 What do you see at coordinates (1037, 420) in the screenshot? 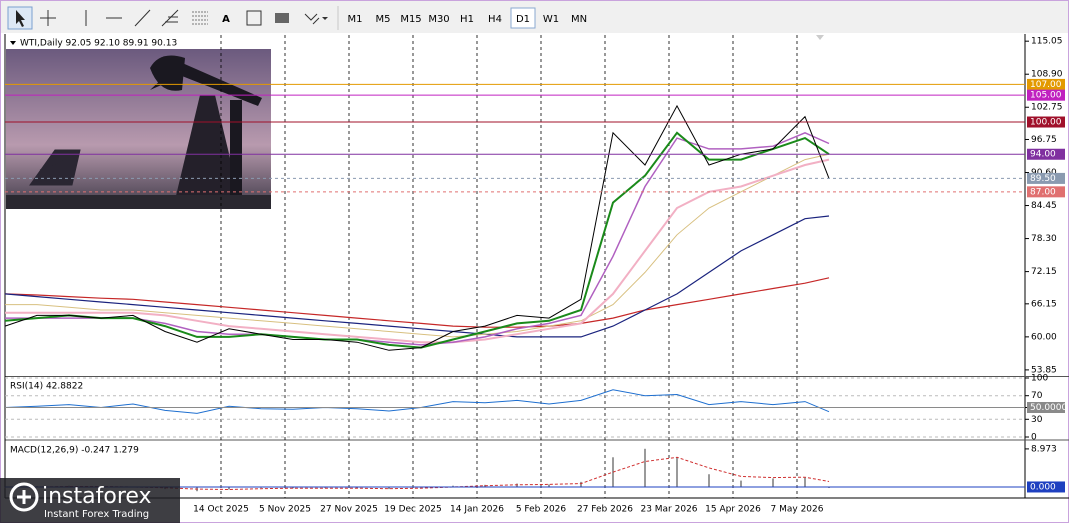
I see `y-tick-label: 30` at bounding box center [1037, 420].